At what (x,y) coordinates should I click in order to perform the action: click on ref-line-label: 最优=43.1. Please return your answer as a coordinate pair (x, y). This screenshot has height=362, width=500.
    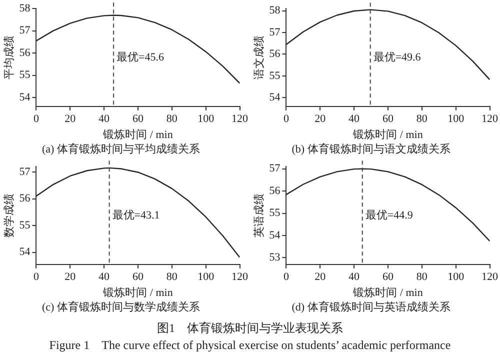
    Looking at the image, I should click on (136, 215).